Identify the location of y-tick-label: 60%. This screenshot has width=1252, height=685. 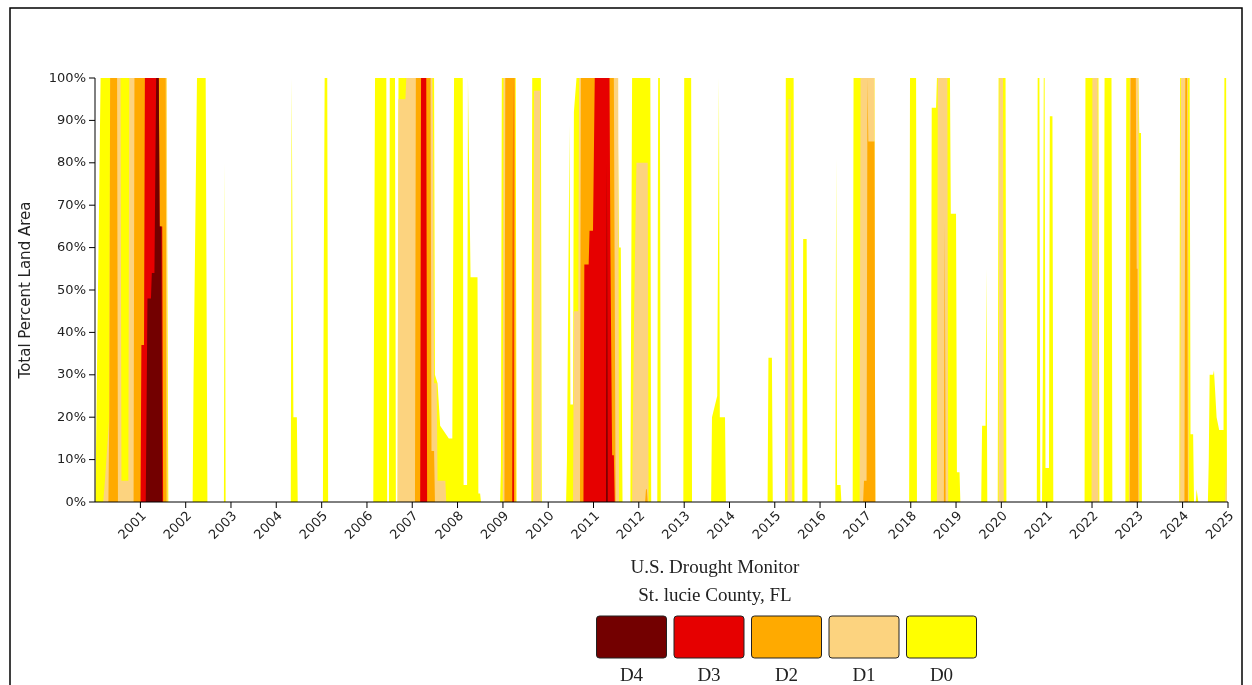
(71, 247).